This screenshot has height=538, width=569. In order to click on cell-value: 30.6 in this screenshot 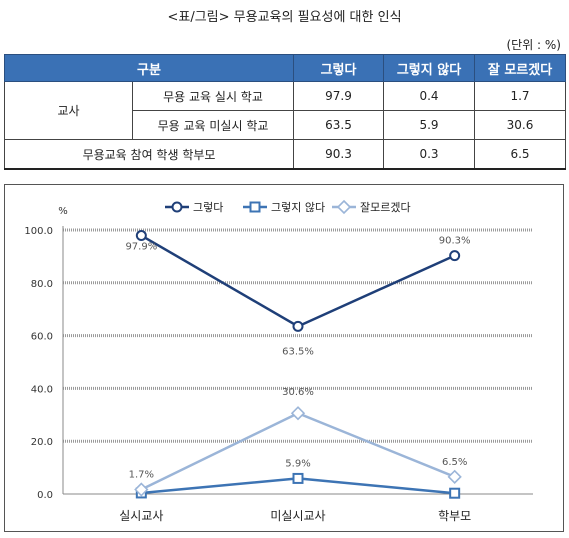, I will do `click(520, 125)`.